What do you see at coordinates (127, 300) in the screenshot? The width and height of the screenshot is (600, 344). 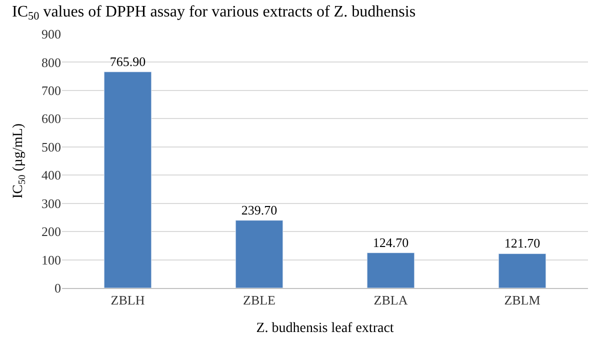 I see `x-tick-label: ZBLH` at bounding box center [127, 300].